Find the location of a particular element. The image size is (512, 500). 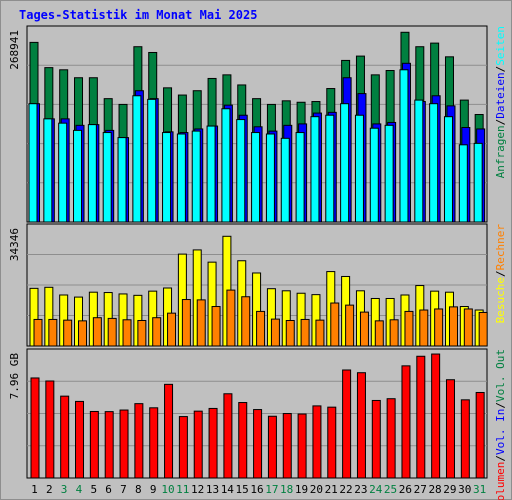

legend-visits: Besuche/Rechner is located at coordinates (500, 274).